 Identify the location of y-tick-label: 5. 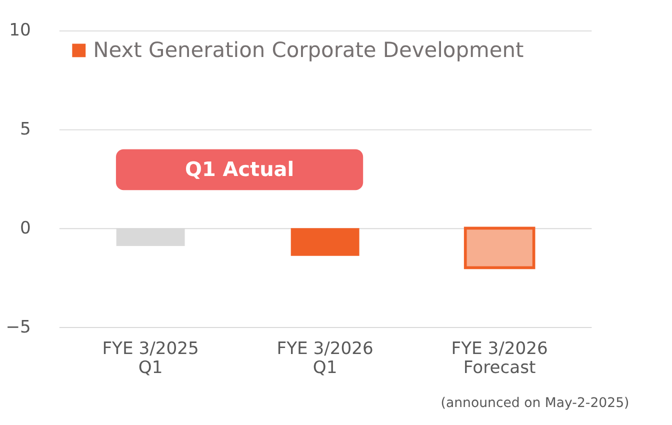
(25, 130).